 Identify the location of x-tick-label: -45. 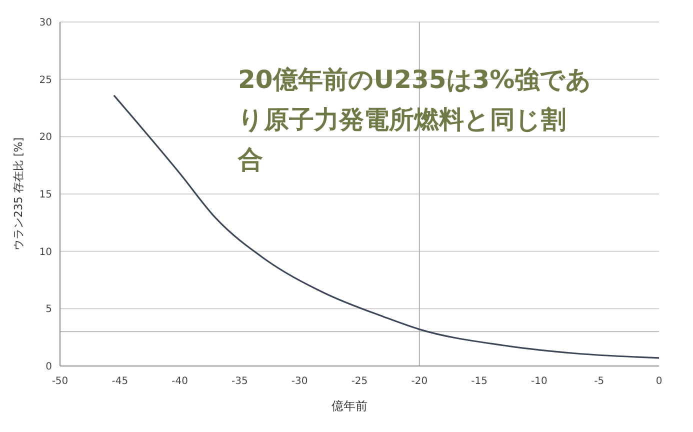
(120, 381).